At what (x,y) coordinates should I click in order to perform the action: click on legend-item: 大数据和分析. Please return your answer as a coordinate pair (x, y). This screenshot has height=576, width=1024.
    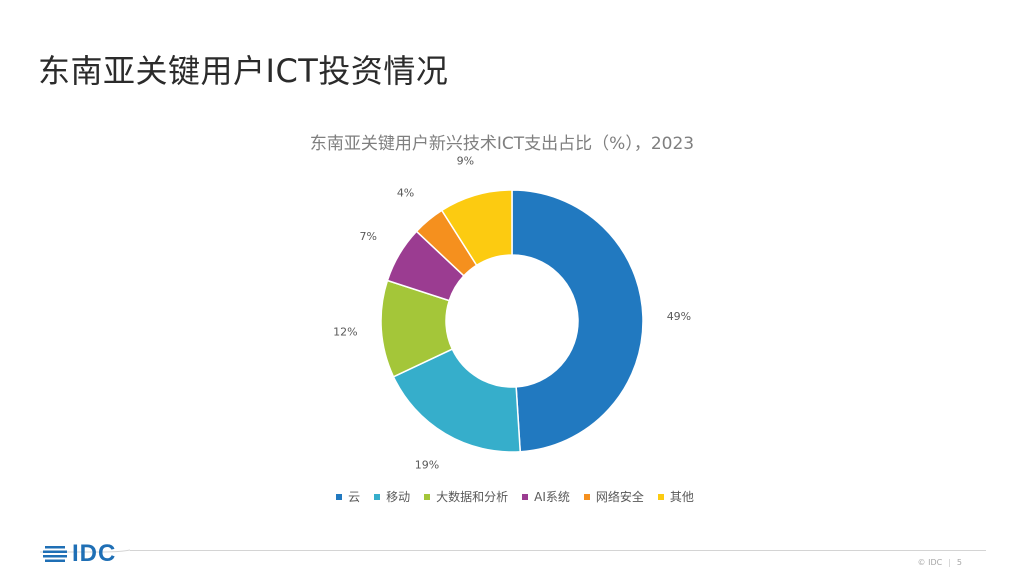
    Looking at the image, I should click on (466, 496).